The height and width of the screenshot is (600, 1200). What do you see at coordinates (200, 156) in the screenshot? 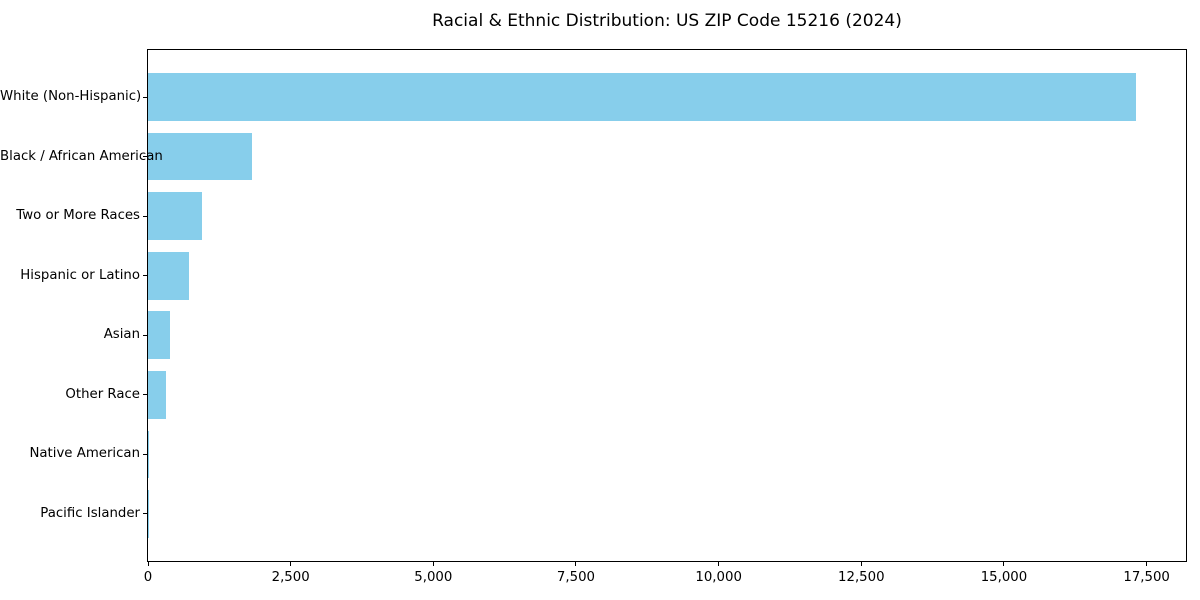
I see `bar-black-african-american` at bounding box center [200, 156].